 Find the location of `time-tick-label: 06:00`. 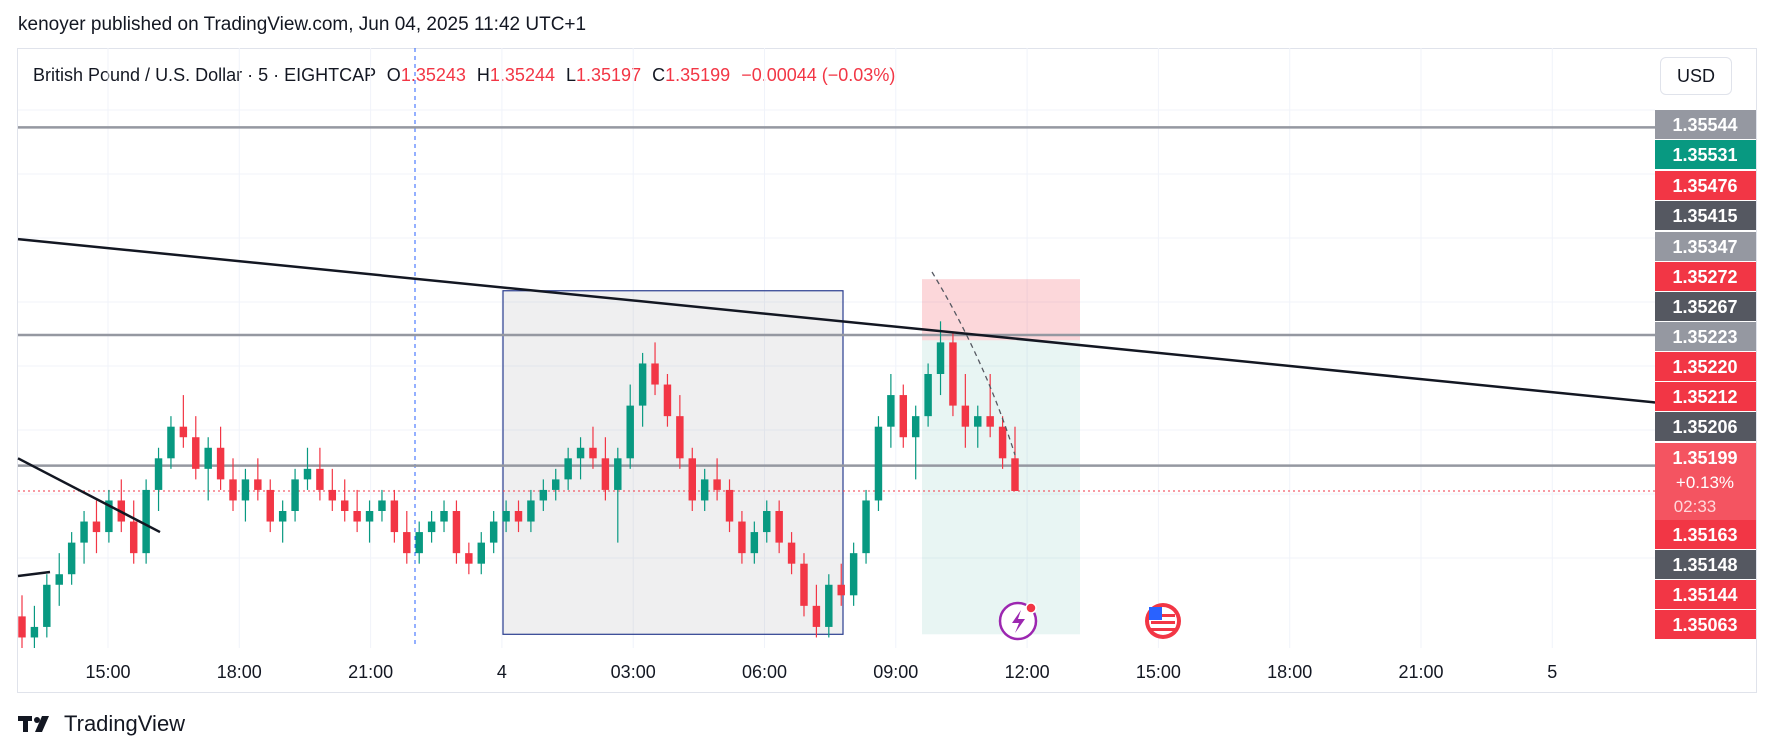

time-tick-label: 06:00 is located at coordinates (764, 672).